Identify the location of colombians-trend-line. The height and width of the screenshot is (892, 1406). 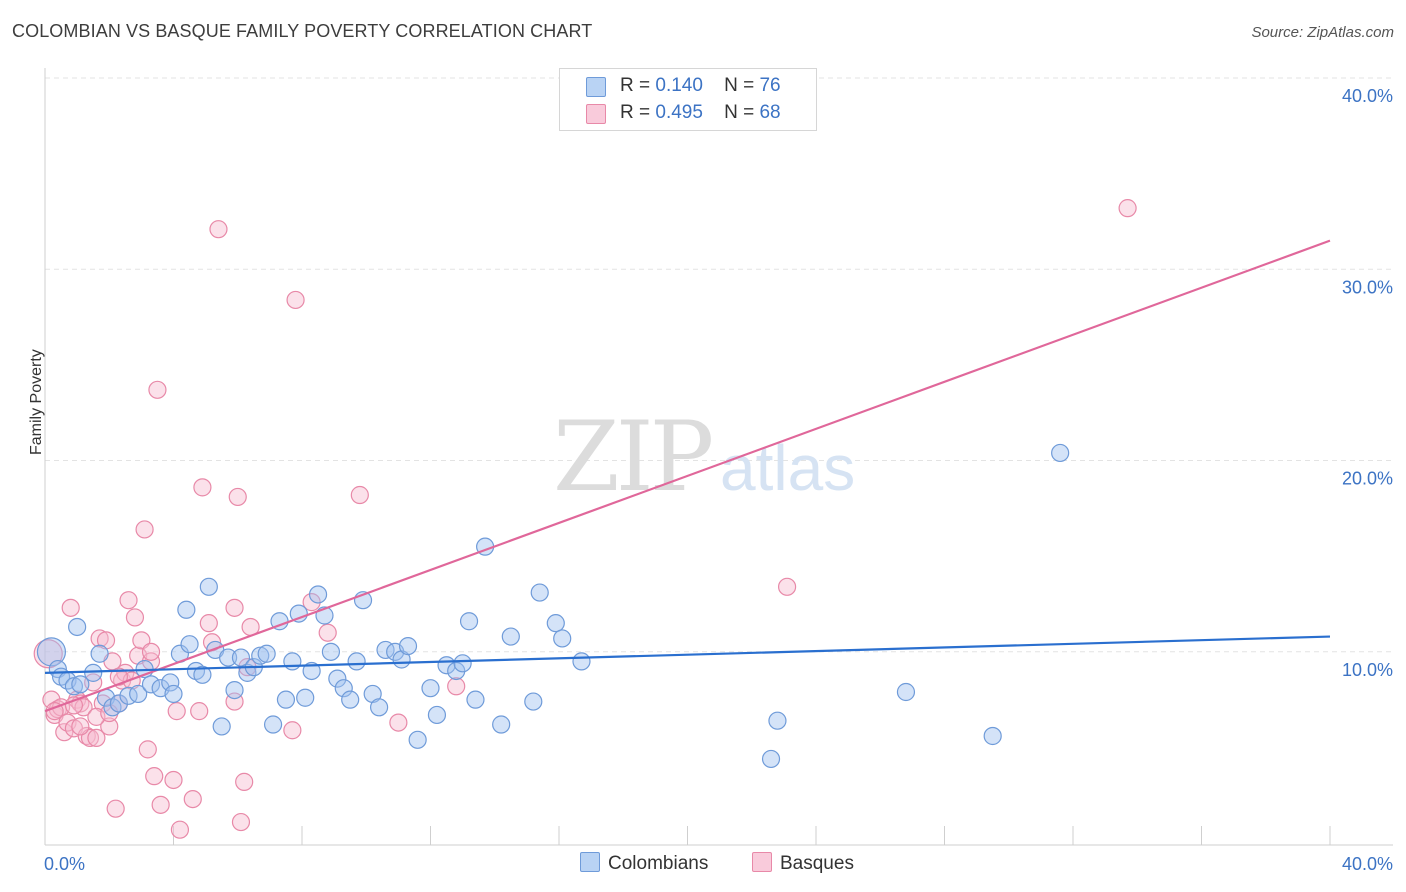
(687, 654).